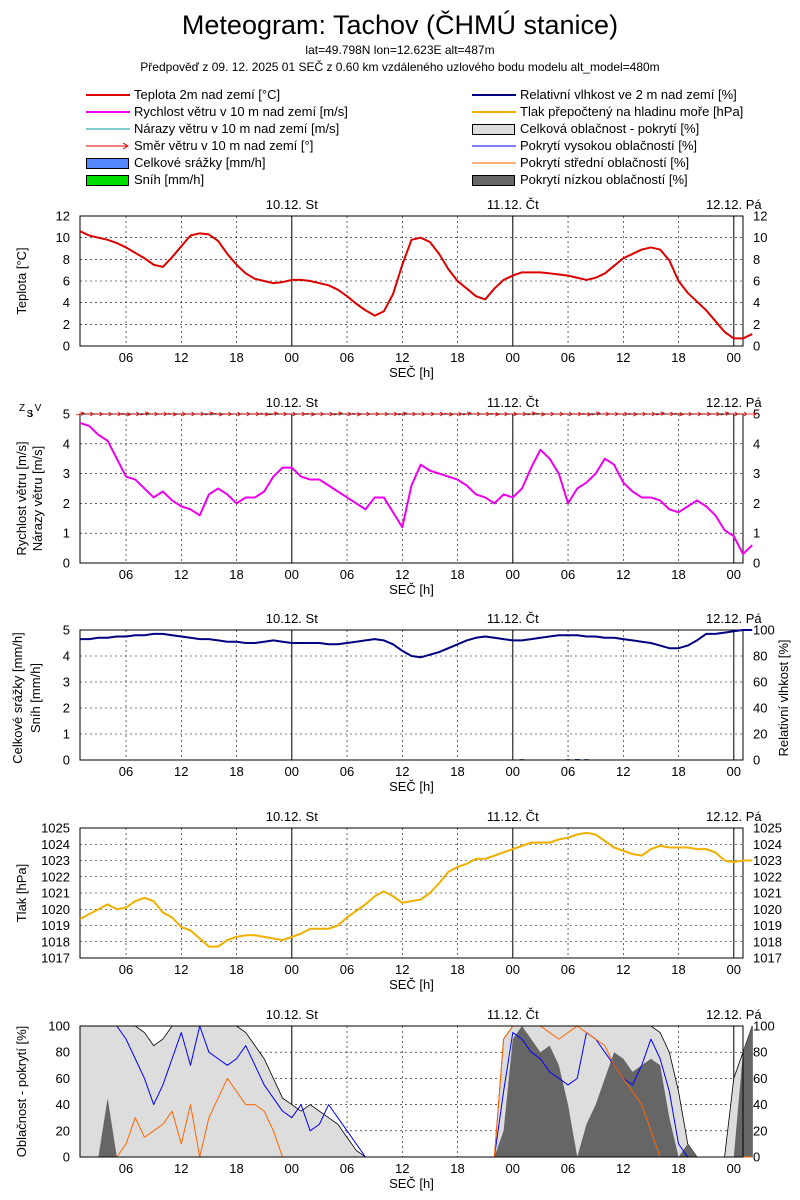 This screenshot has height=1200, width=800. I want to click on y-tick-label-right: 6, so click(756, 281).